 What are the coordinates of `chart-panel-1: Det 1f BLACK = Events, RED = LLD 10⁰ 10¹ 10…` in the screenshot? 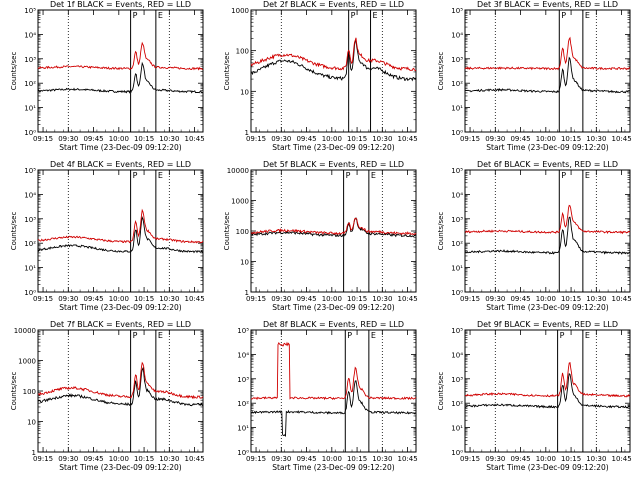 It's located at (107, 76).